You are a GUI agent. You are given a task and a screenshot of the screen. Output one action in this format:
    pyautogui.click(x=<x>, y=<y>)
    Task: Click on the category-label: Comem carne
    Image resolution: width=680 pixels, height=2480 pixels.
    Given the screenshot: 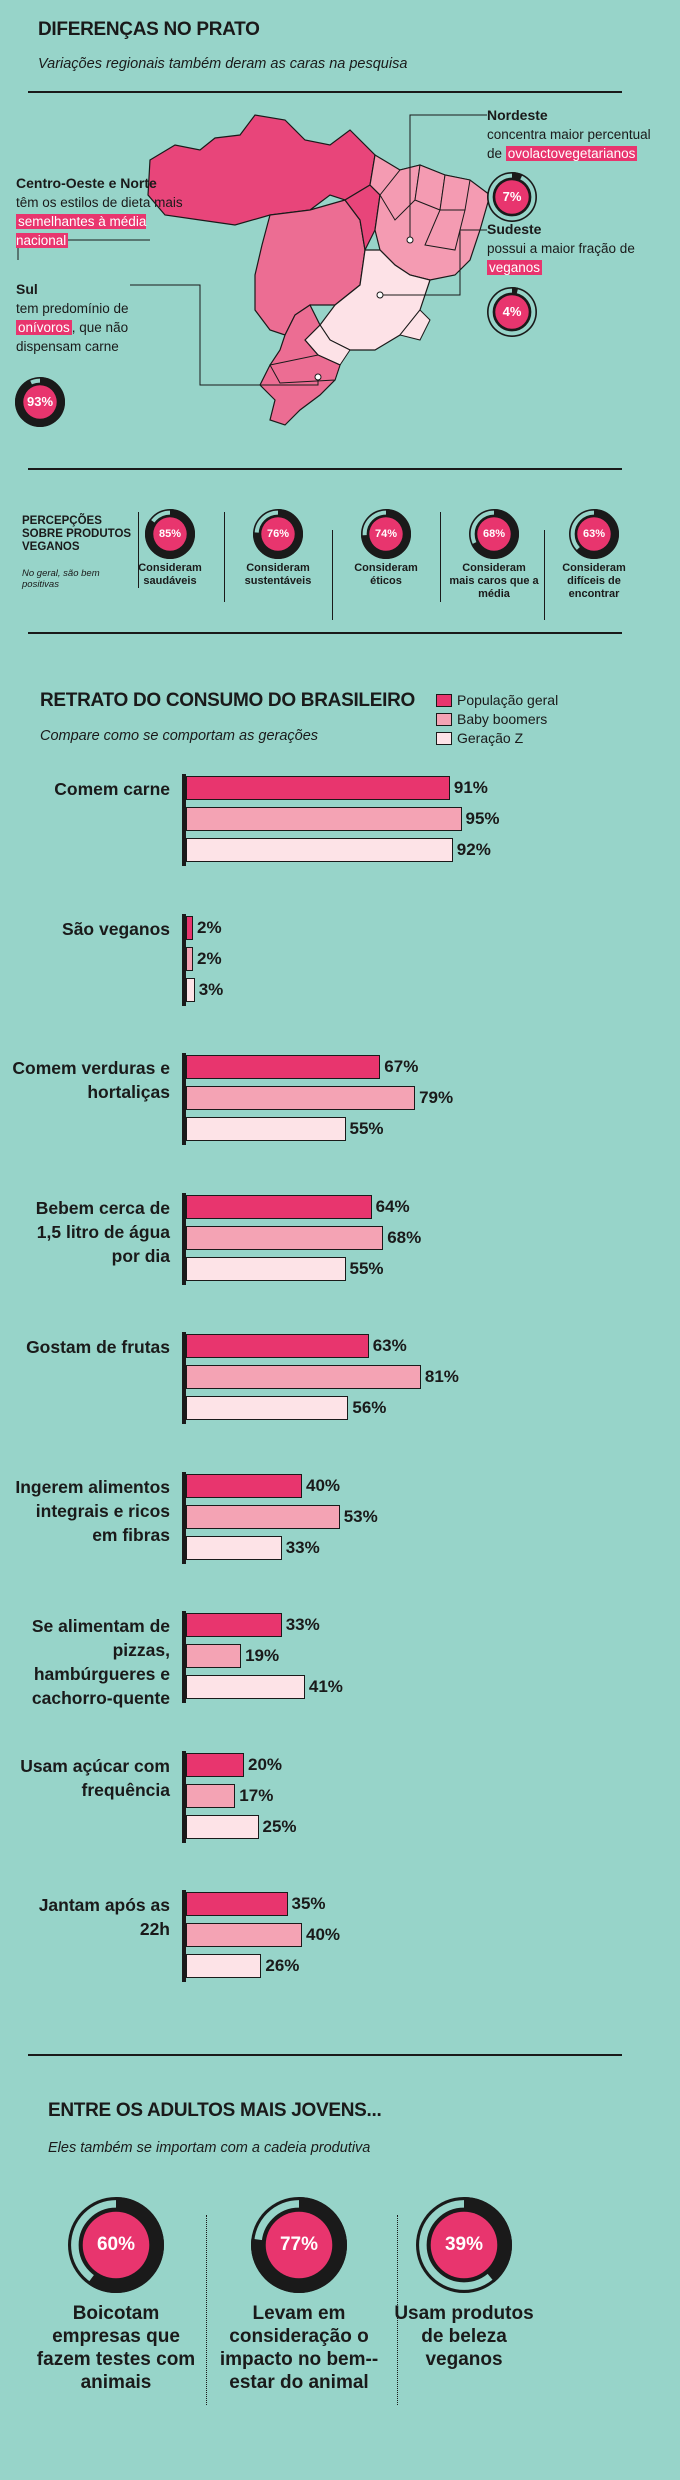 What is the action you would take?
    pyautogui.click(x=112, y=789)
    